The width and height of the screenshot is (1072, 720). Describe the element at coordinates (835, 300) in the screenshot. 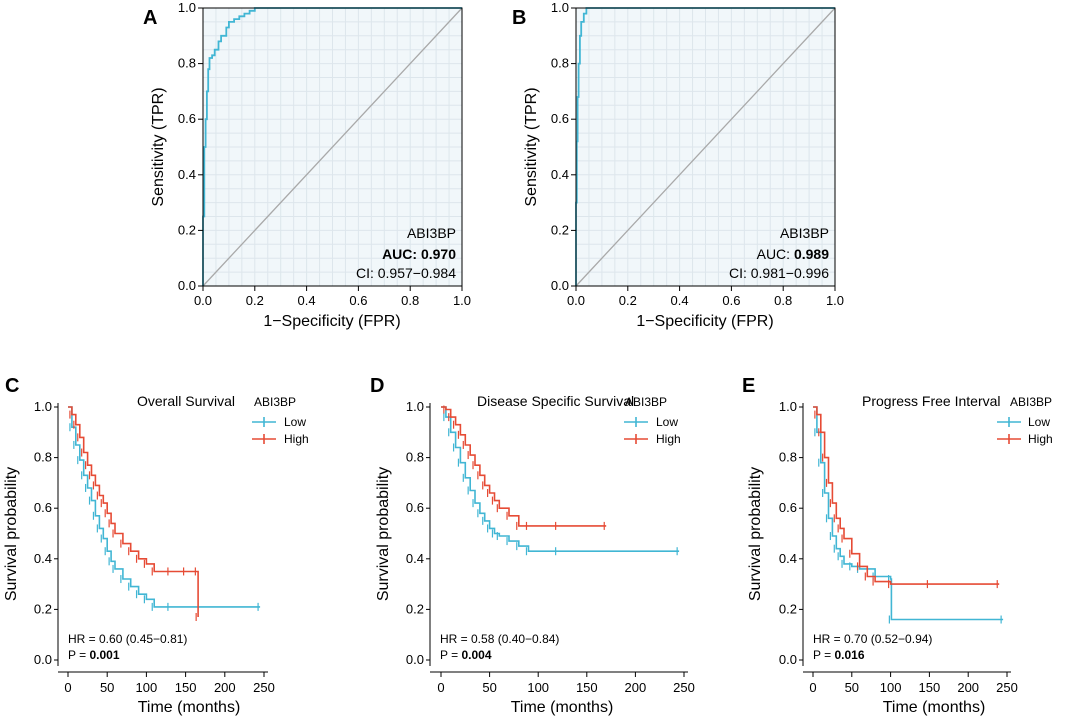

I see `roc-b-xtick-label: 1.0` at that location.